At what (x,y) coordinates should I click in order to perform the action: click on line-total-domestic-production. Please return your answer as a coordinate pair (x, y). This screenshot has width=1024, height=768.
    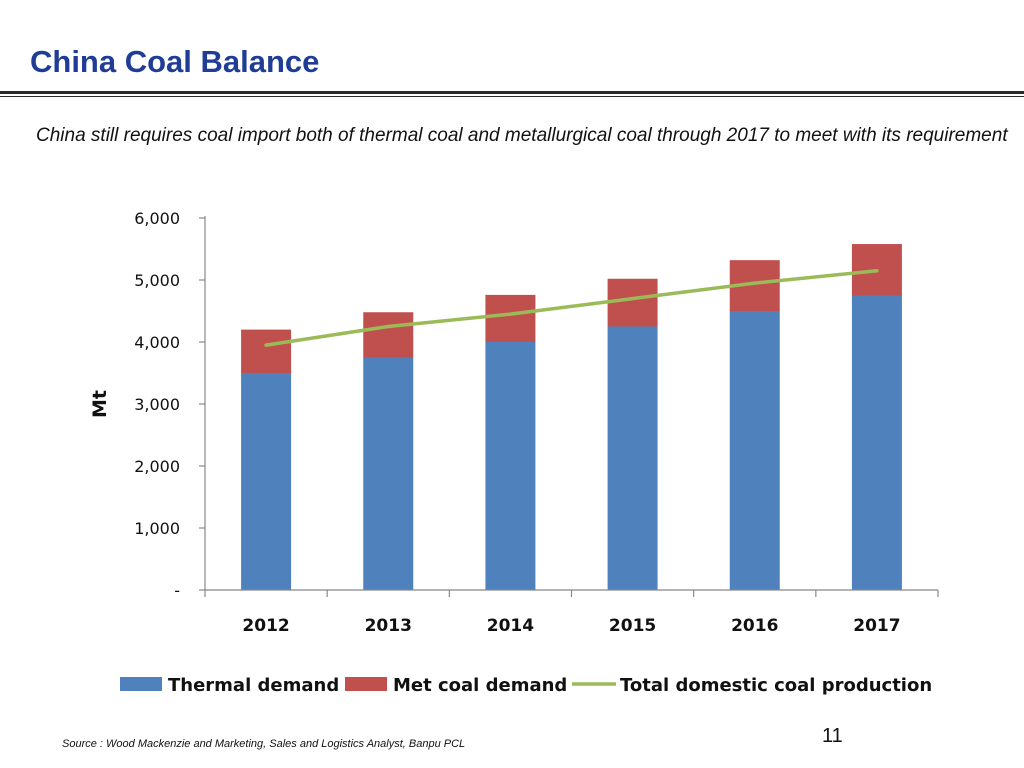
    Looking at the image, I should click on (571, 307).